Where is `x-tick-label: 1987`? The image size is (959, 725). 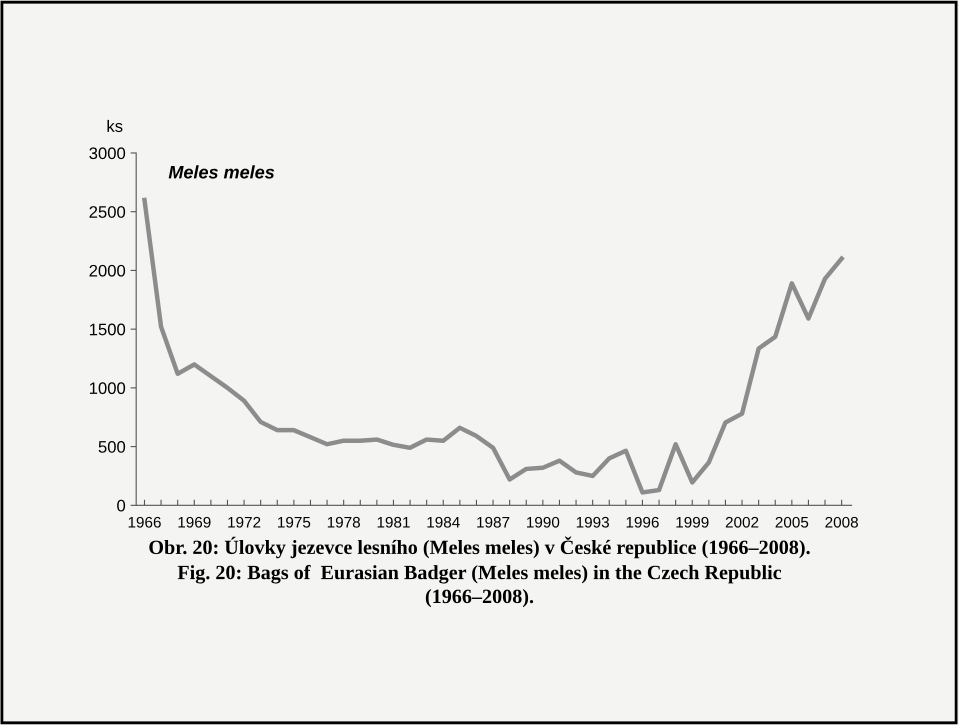 x-tick-label: 1987 is located at coordinates (493, 522).